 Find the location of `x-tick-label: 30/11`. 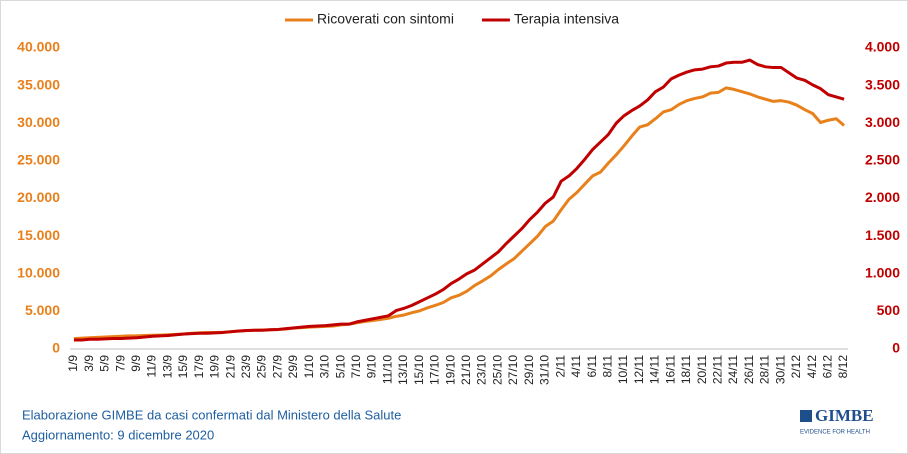

x-tick-label: 30/11 is located at coordinates (780, 369).